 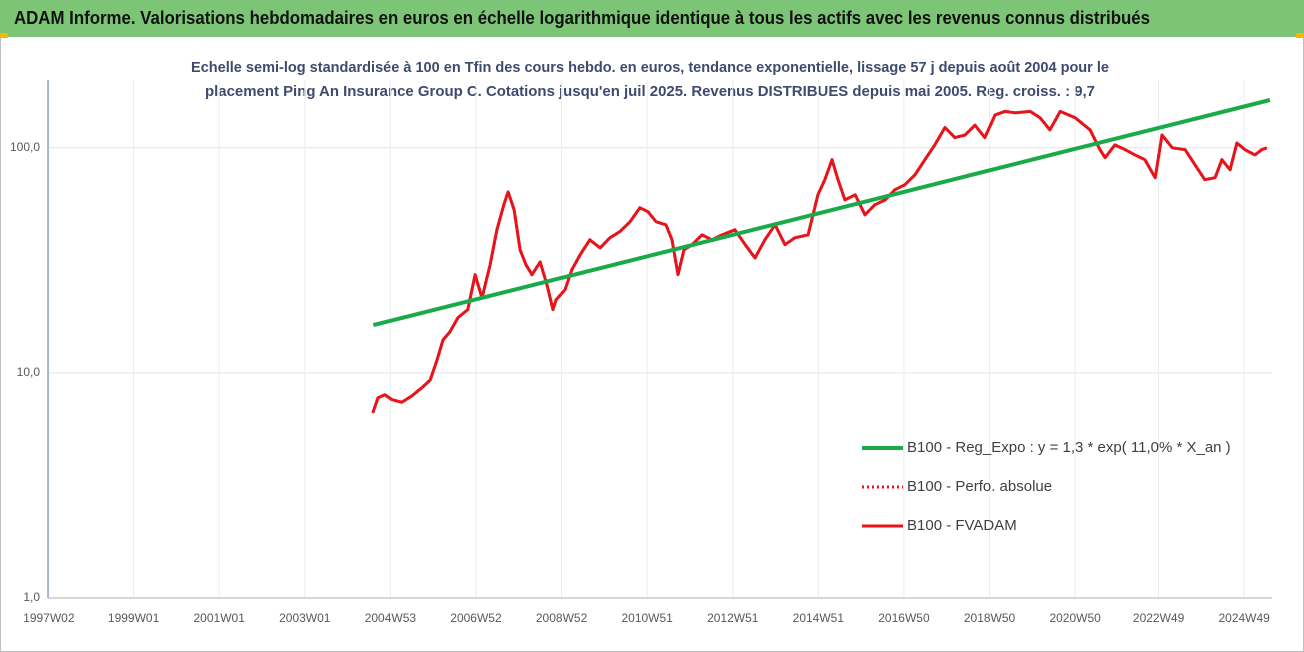 I want to click on x-tick-label: 2016W50, so click(x=904, y=618).